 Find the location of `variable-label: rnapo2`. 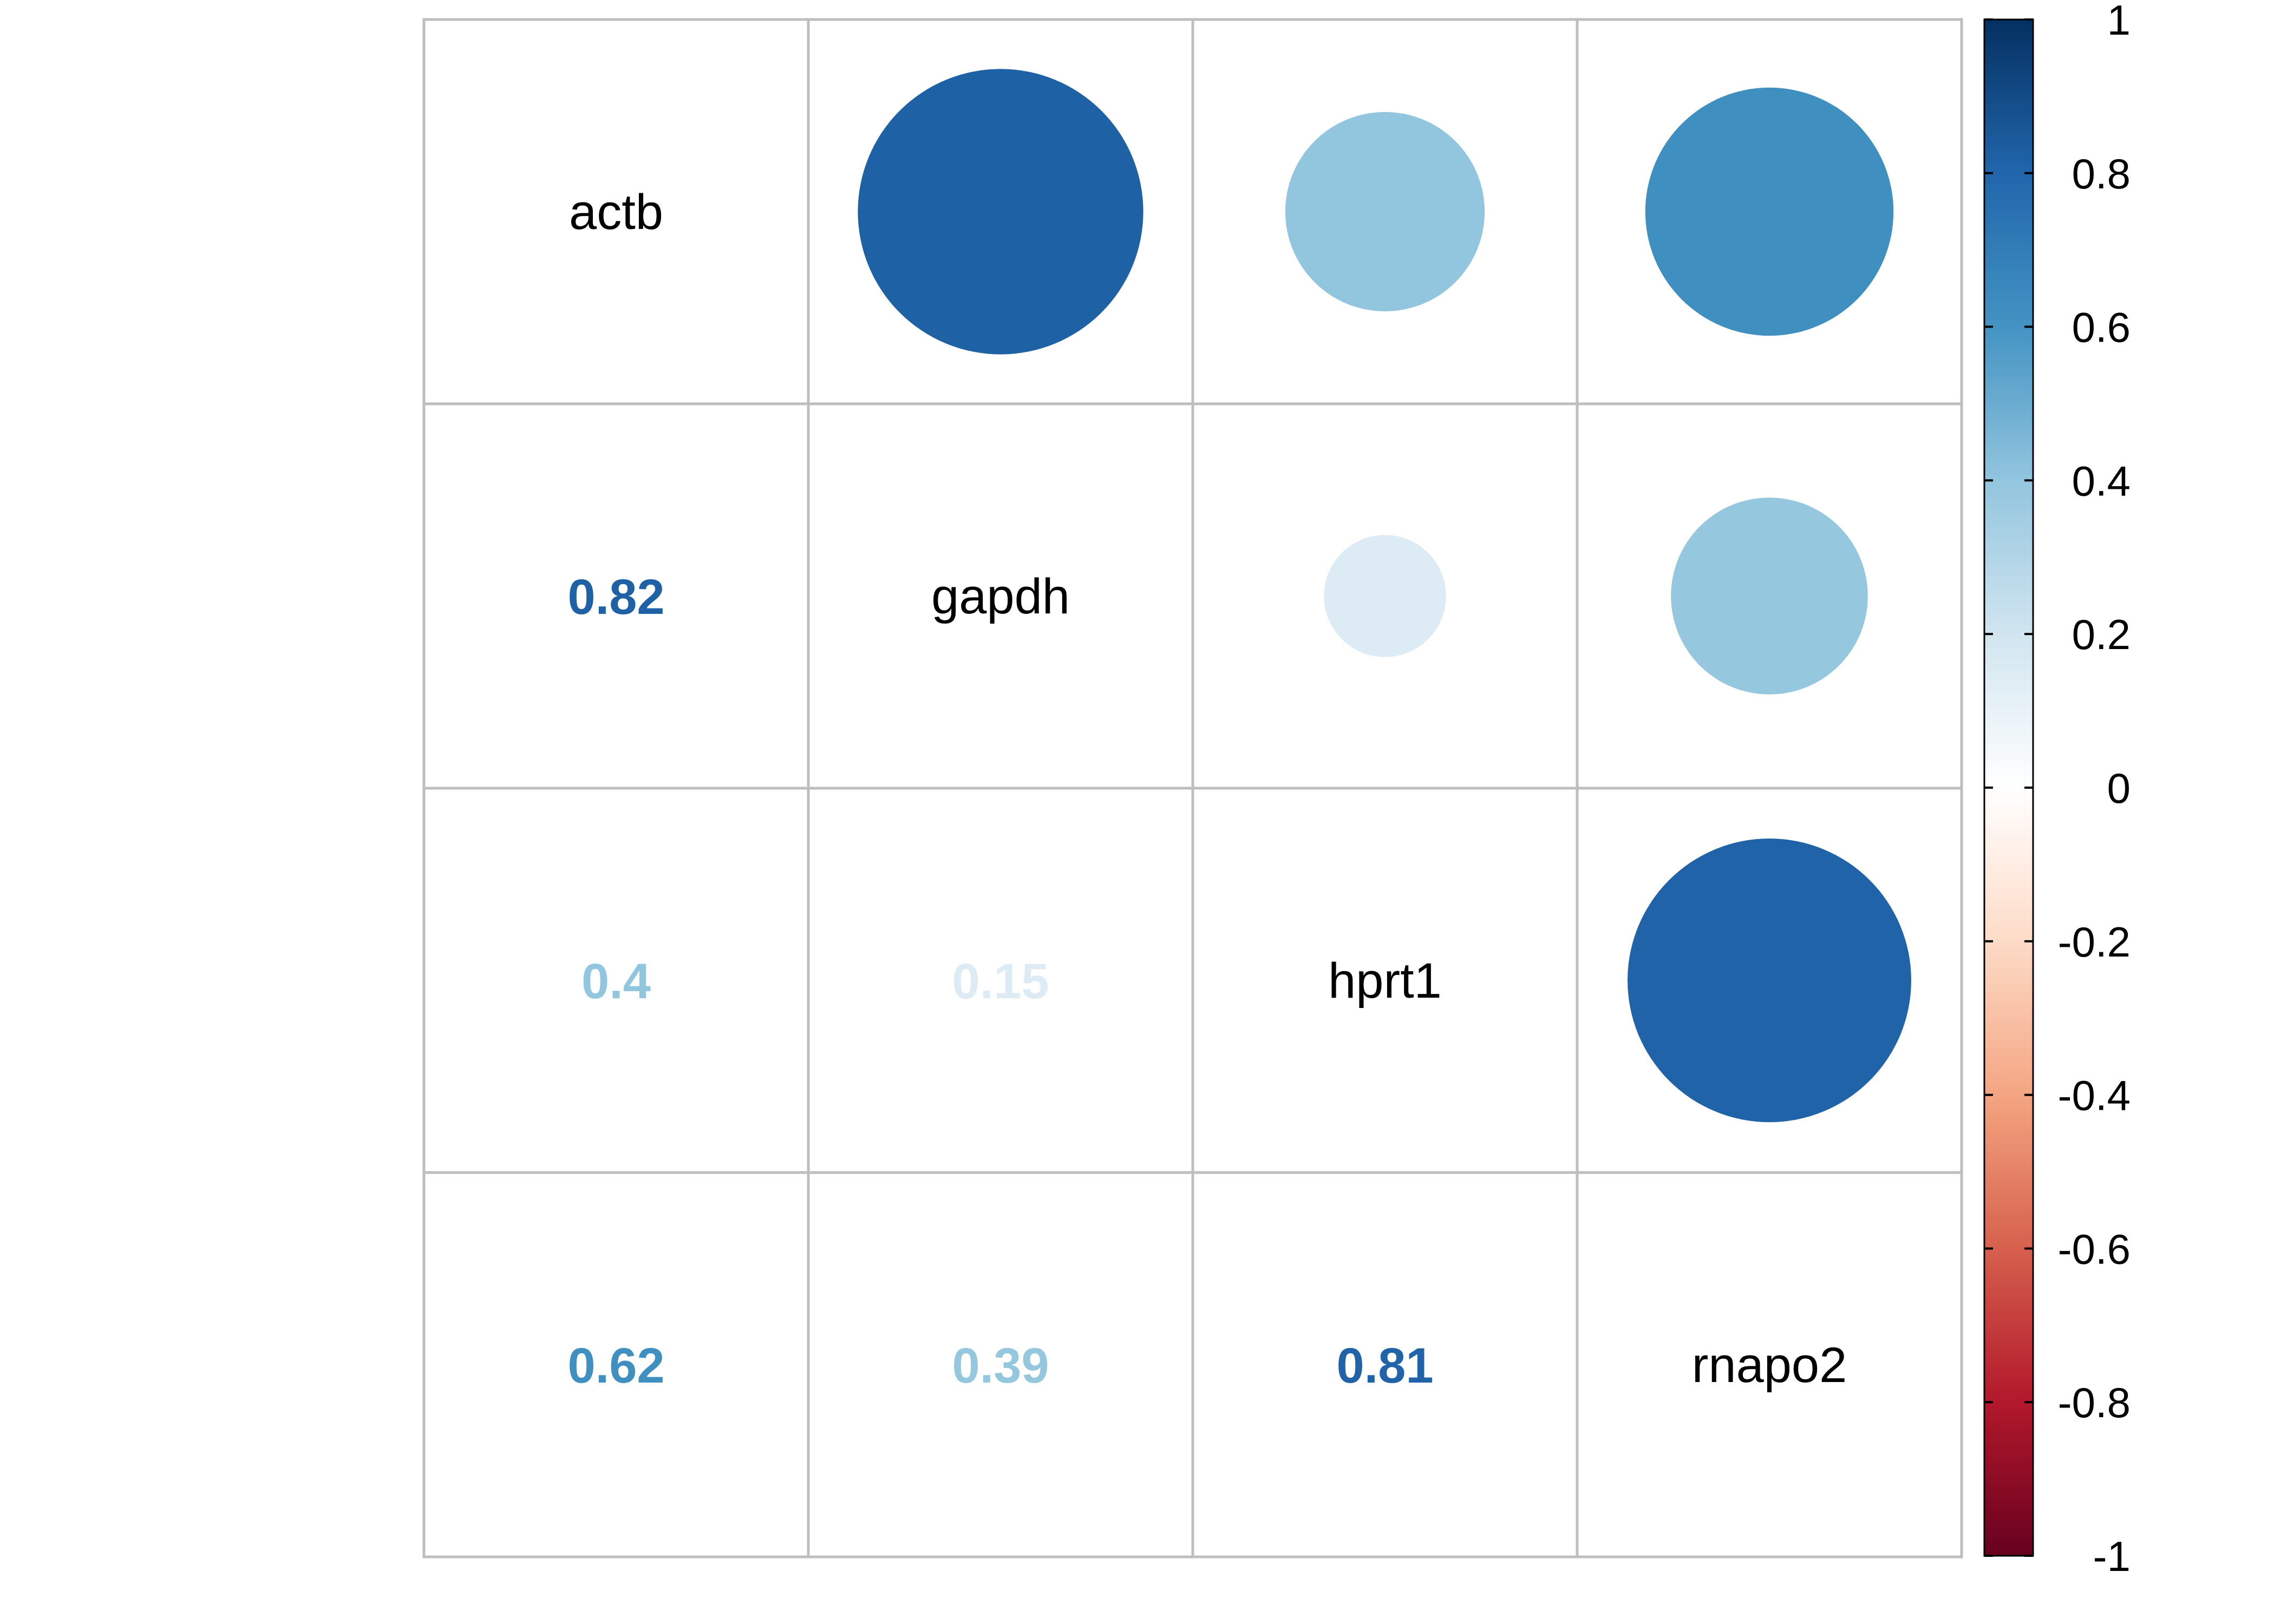

variable-label: rnapo2 is located at coordinates (1770, 1365).